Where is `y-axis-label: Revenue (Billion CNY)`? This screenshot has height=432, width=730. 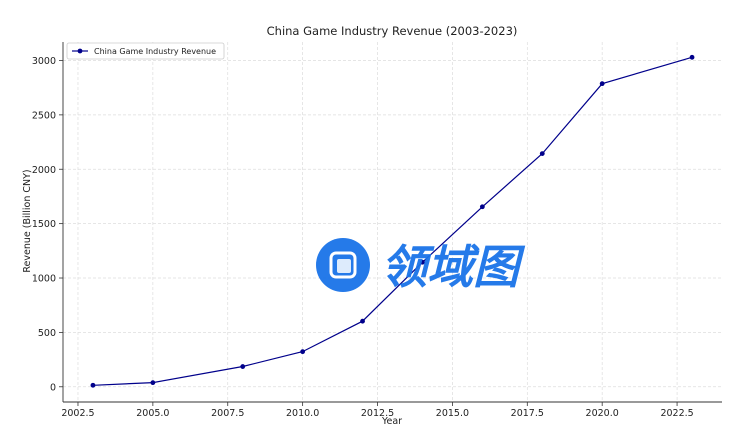 y-axis-label: Revenue (Billion CNY) is located at coordinates (27, 220).